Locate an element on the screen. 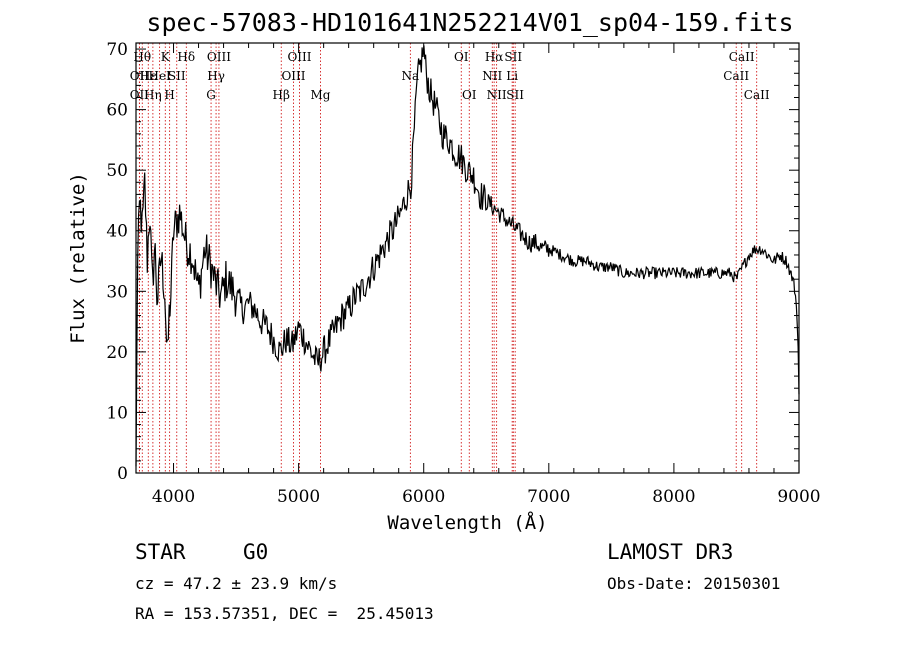 This screenshot has width=900, height=649. line-label: Hγ is located at coordinates (216, 76).